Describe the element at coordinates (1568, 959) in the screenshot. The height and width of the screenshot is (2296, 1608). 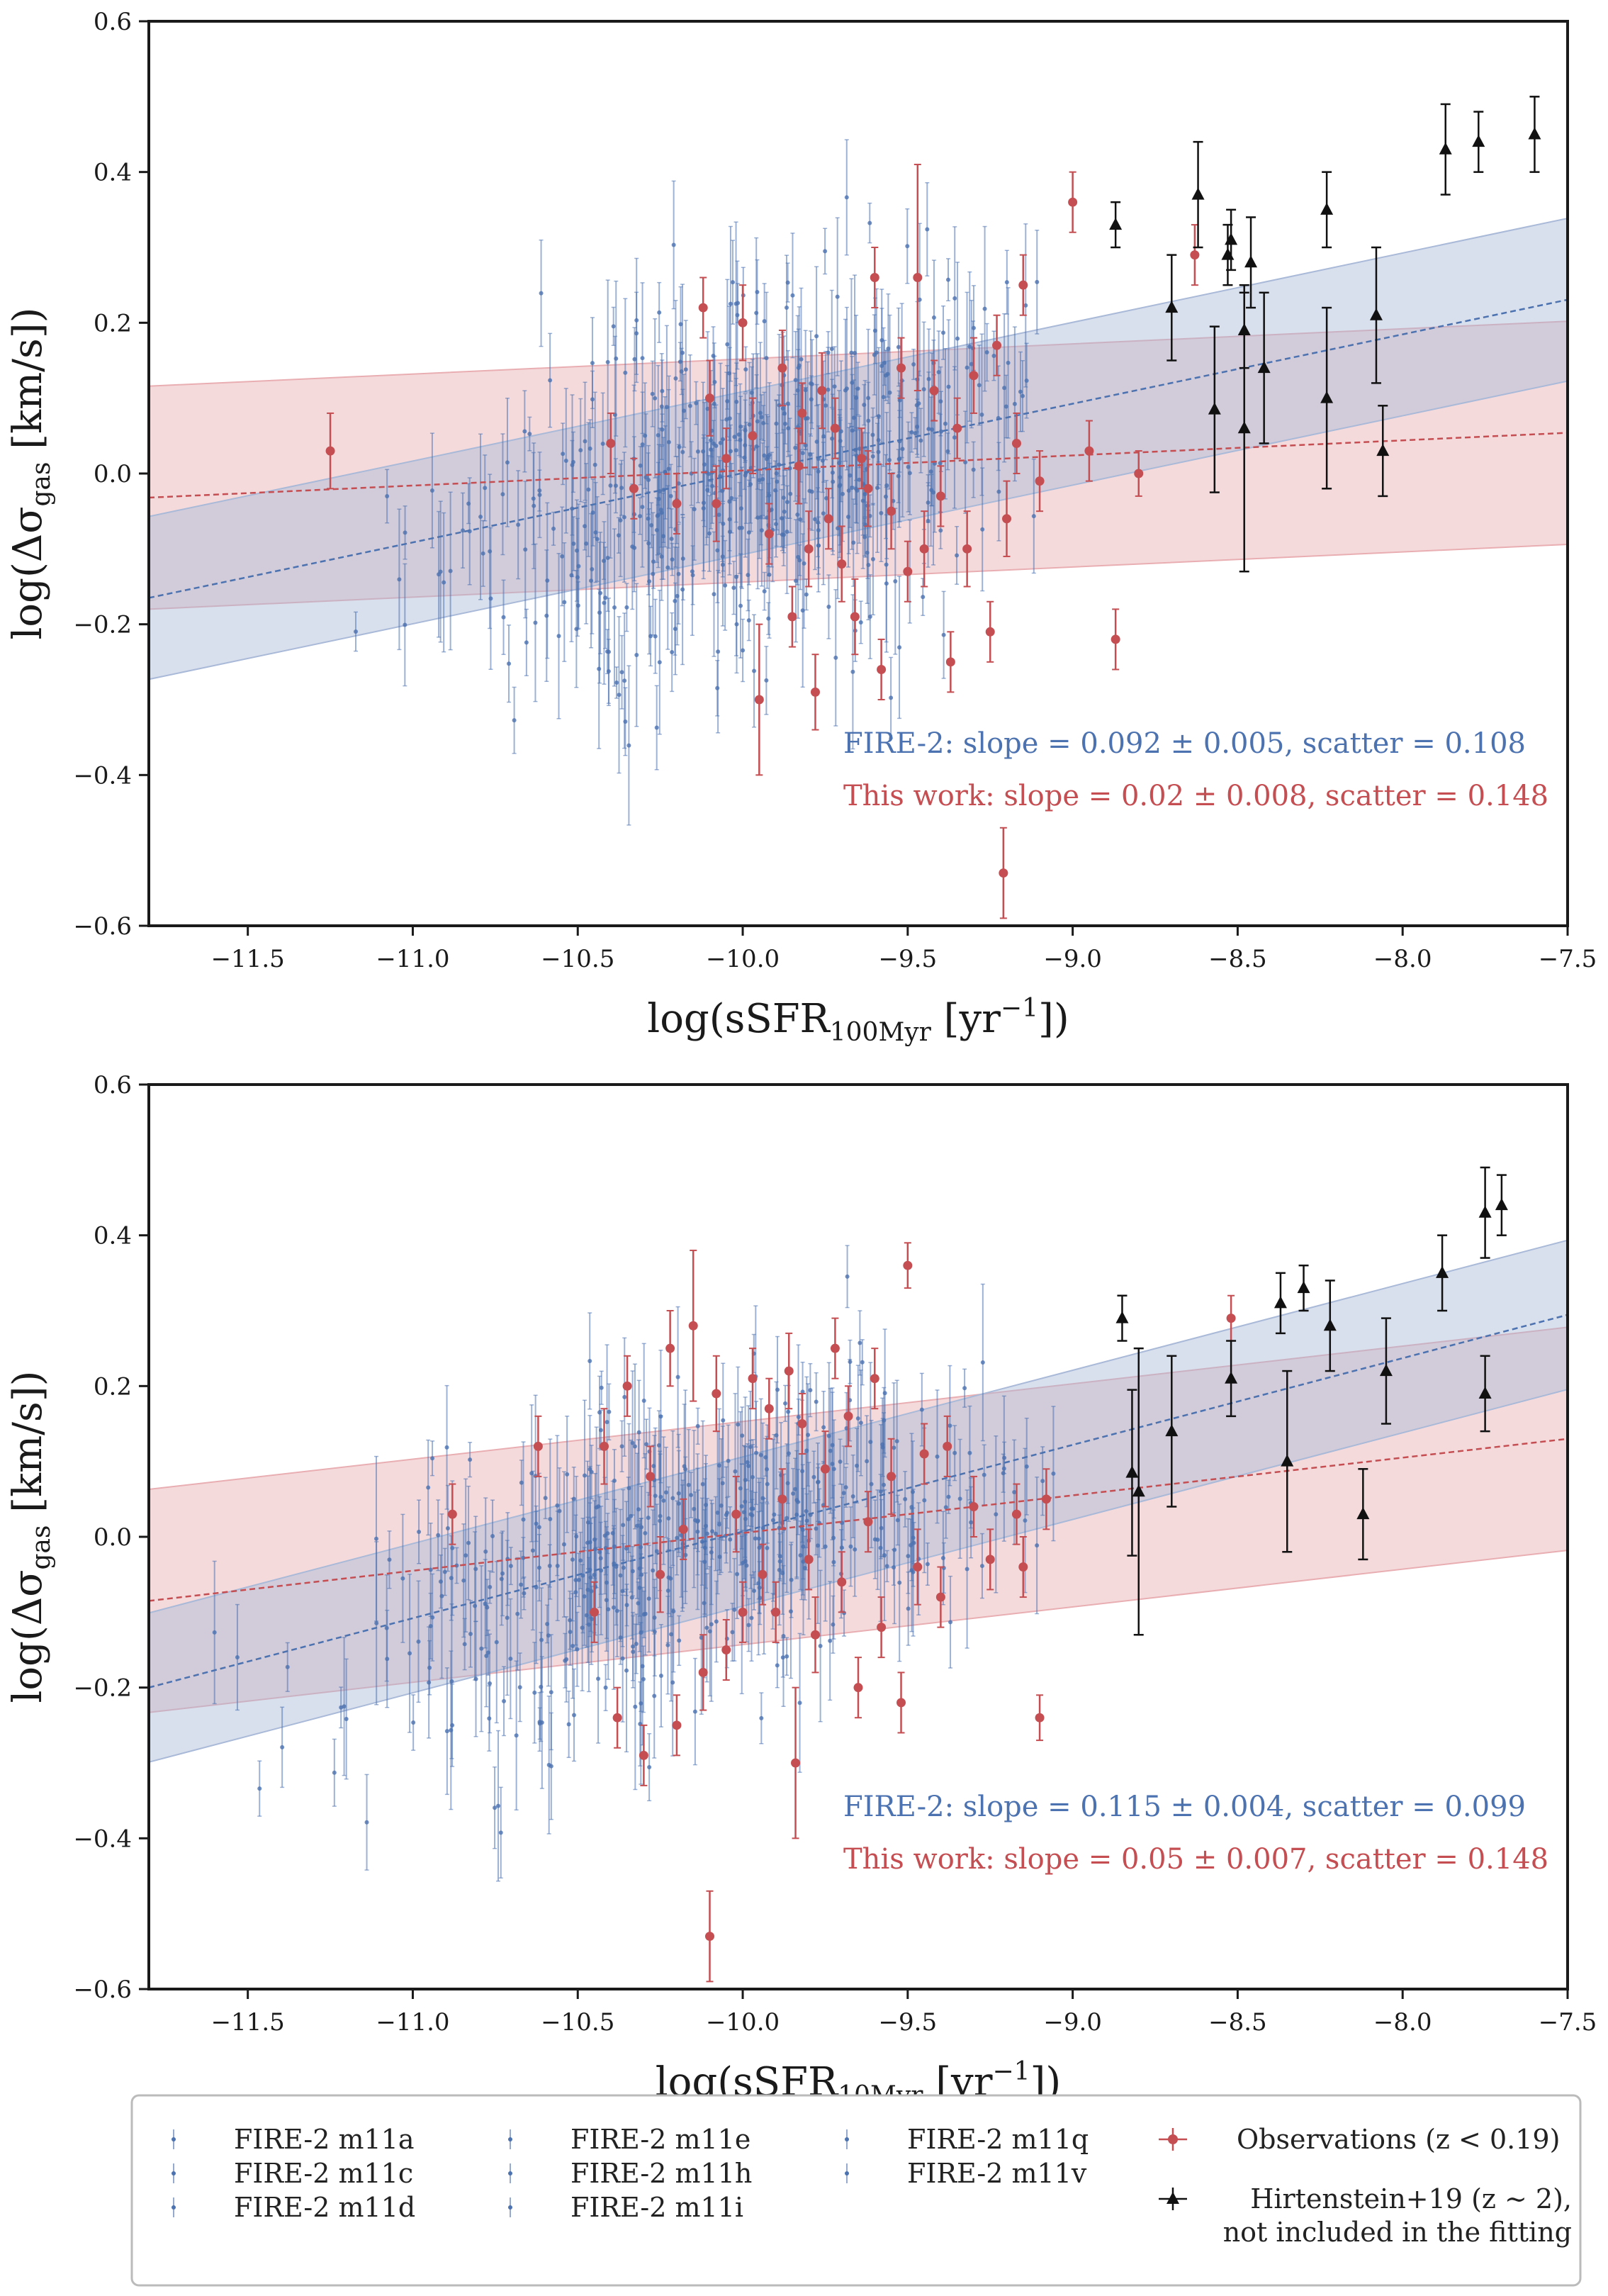
I see `x-tick-label: −7.5` at that location.